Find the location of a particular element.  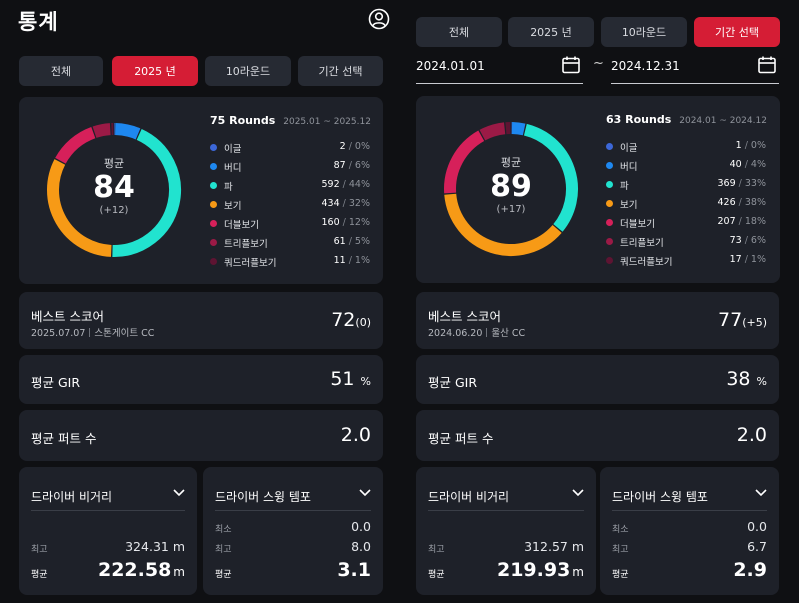

avg-gir-value: 51 % is located at coordinates (350, 379).